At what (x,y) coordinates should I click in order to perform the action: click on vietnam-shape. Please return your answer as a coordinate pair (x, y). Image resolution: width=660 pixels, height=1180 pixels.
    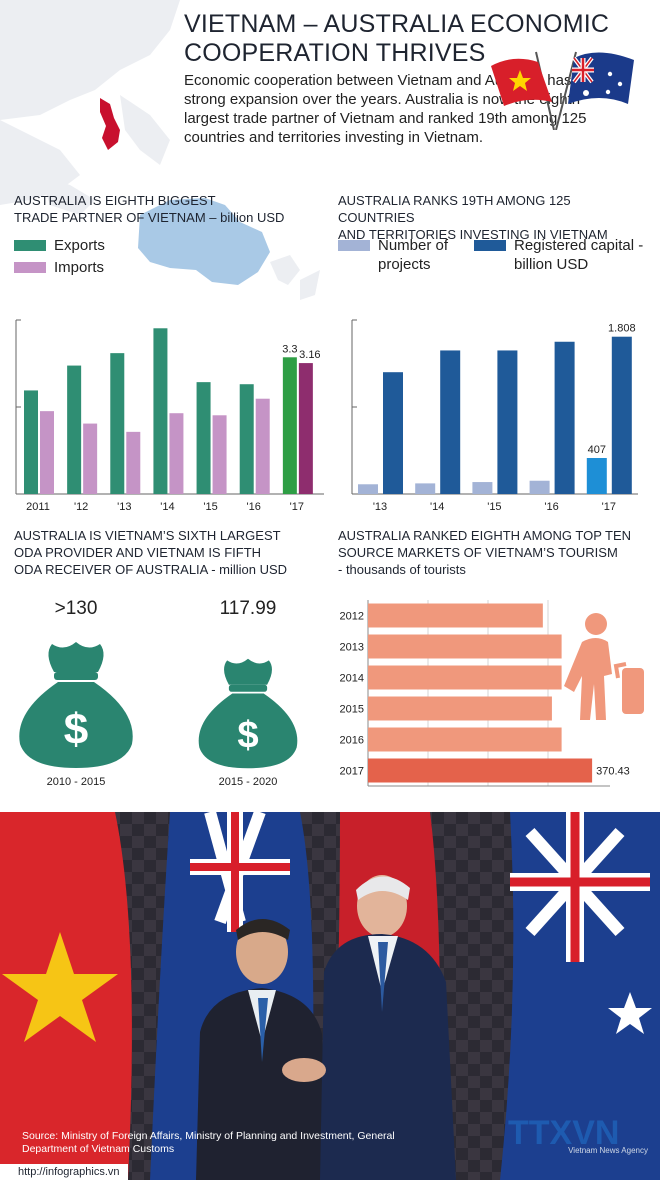
    Looking at the image, I should click on (110, 124).